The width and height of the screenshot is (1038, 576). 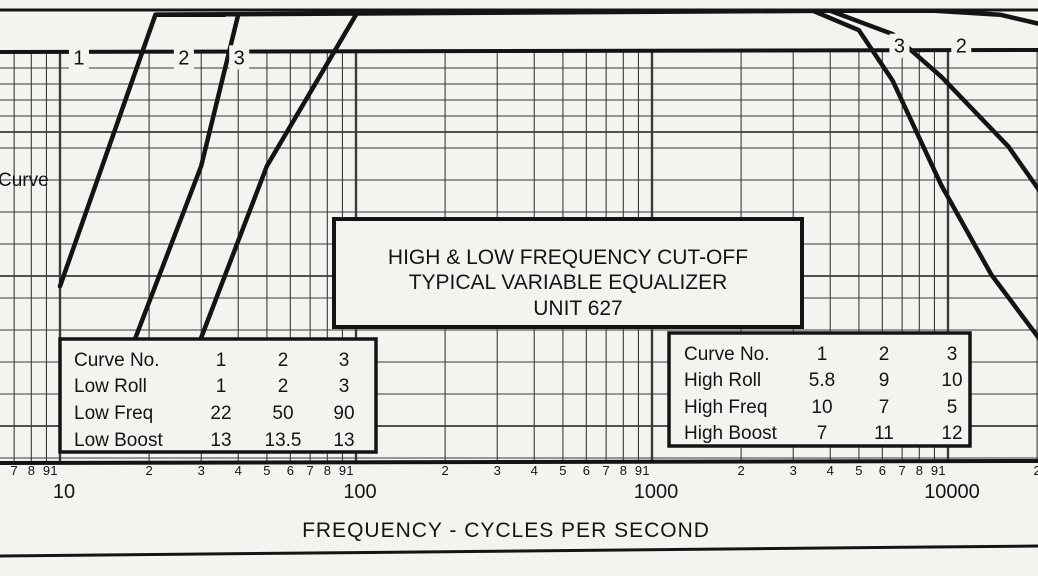 I want to click on x-edge-tick-label: 7, so click(x=14, y=470).